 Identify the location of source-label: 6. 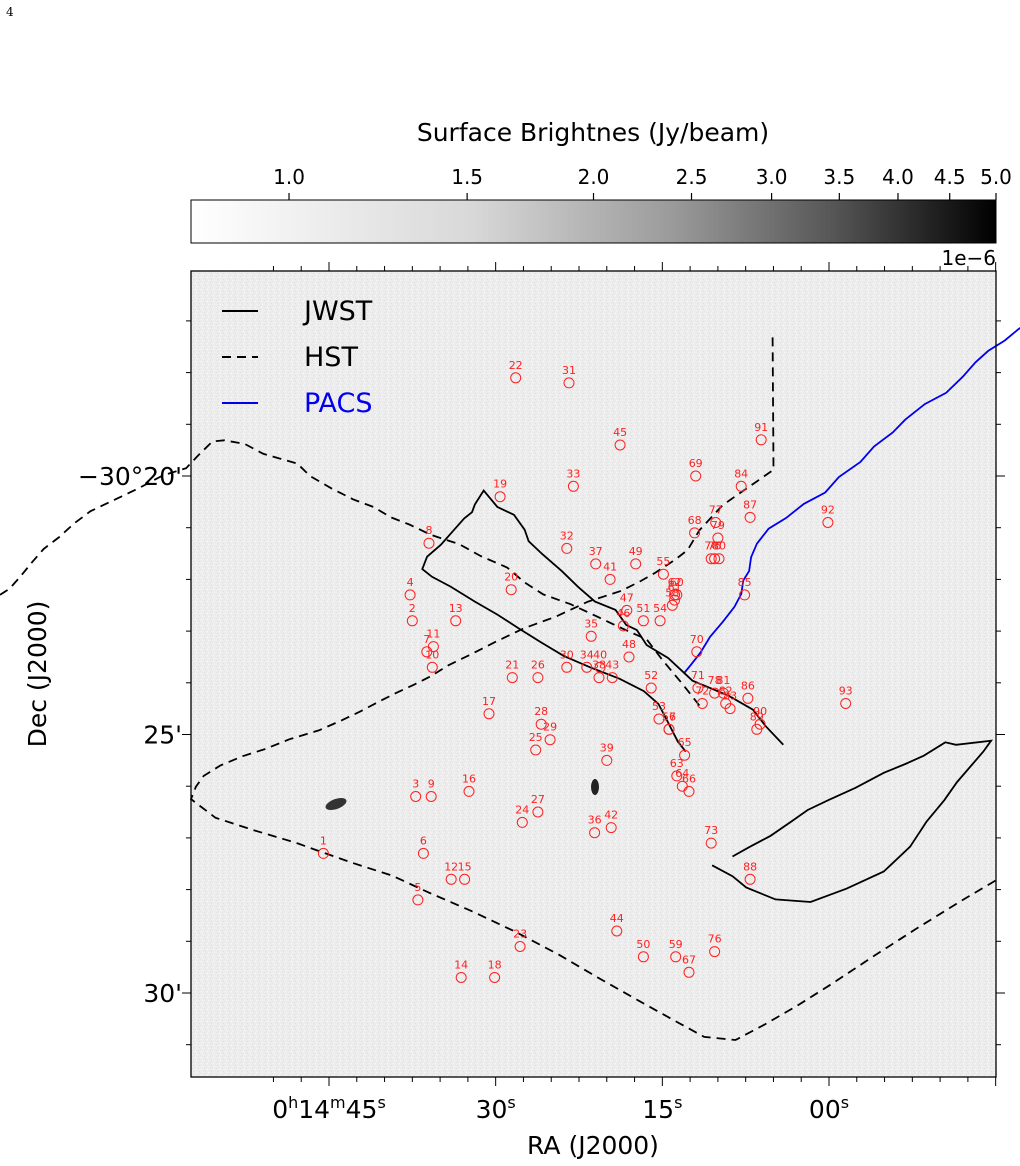
(423, 840).